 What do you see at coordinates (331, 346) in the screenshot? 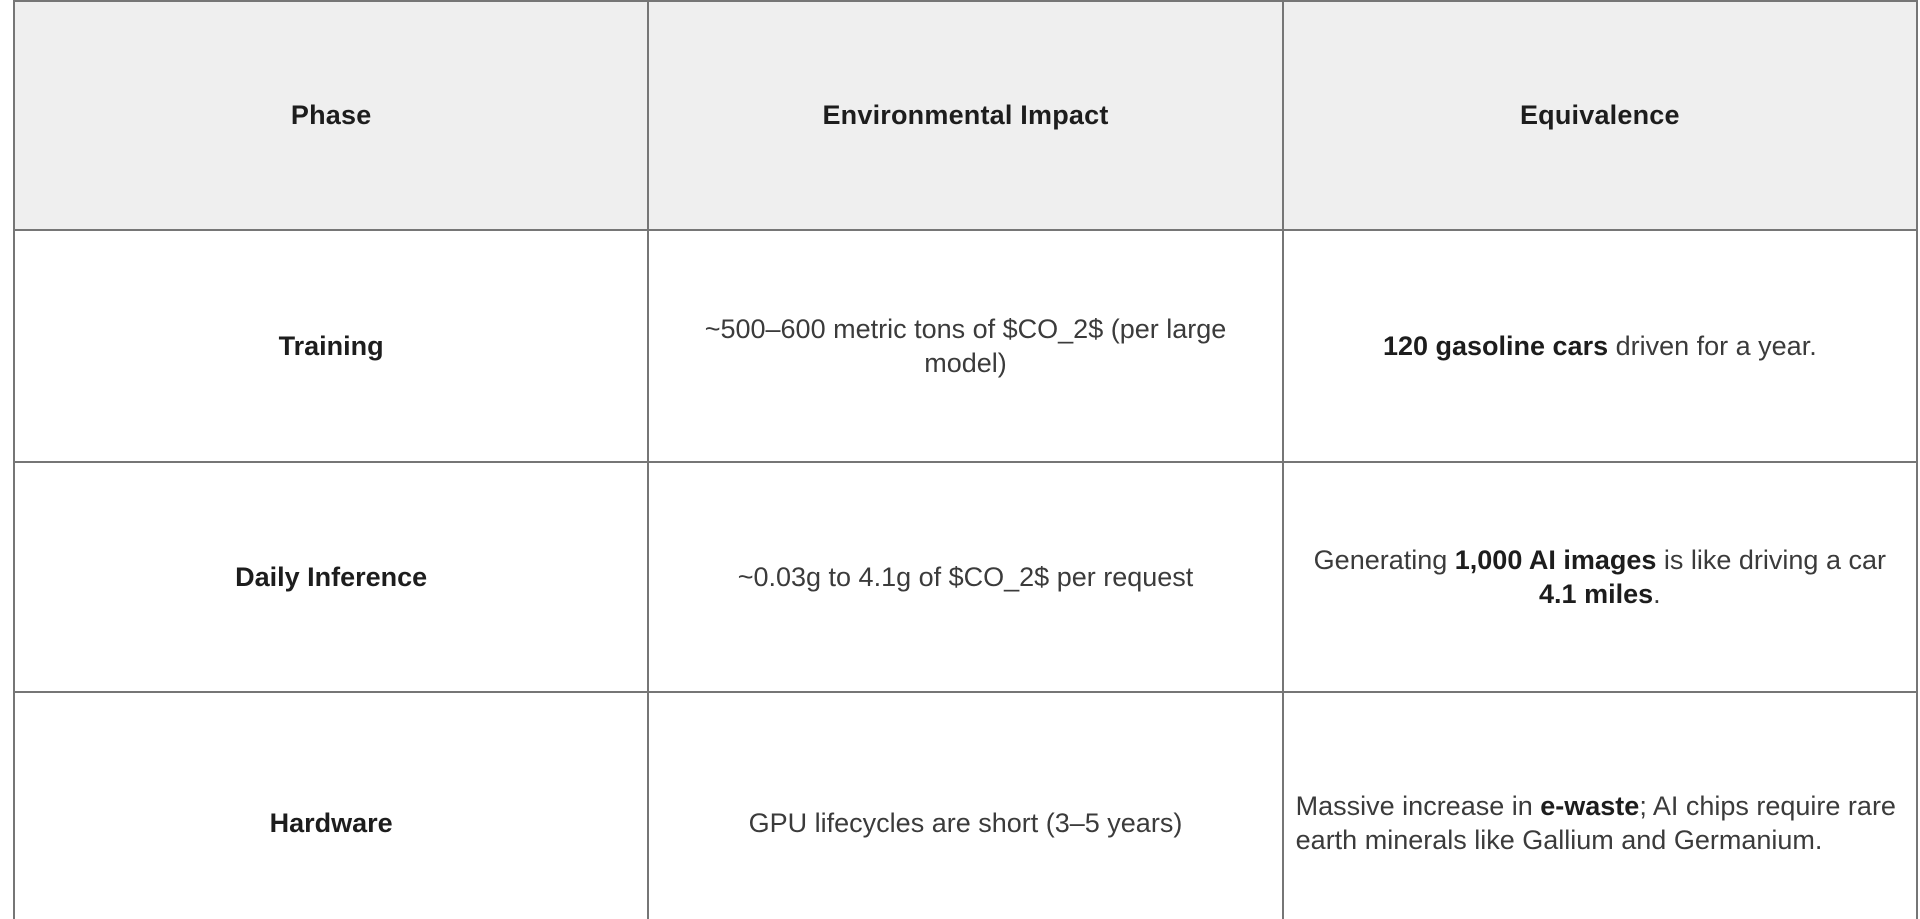
I see `cell-training-phase: Training` at bounding box center [331, 346].